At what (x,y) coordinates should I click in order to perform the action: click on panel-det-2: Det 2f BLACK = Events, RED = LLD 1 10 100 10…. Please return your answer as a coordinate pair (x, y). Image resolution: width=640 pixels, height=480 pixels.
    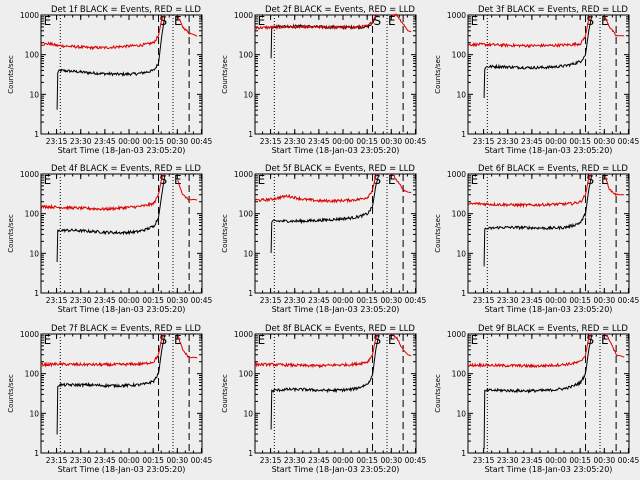
    Looking at the image, I should click on (323, 80).